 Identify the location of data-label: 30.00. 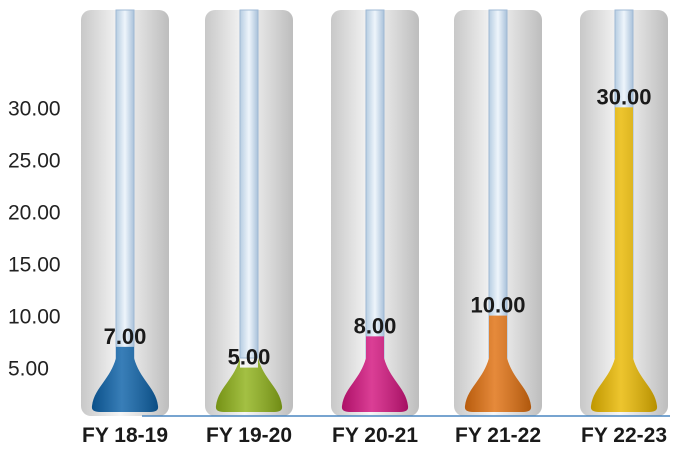
(623, 96).